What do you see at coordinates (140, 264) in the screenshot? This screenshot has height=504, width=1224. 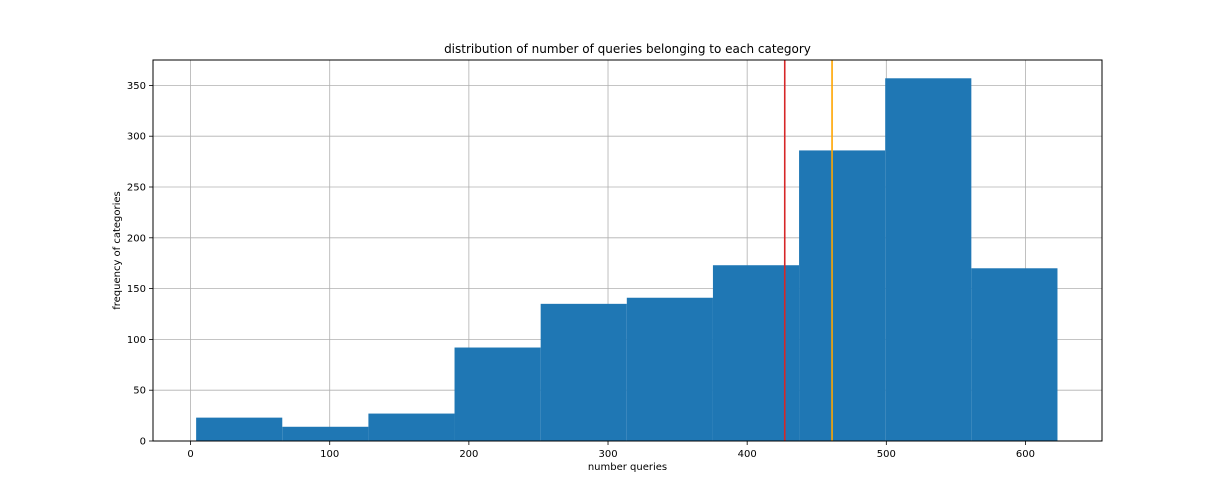 I see `y-axis-ticks: 0 50 100 150 200 250 300 350` at bounding box center [140, 264].